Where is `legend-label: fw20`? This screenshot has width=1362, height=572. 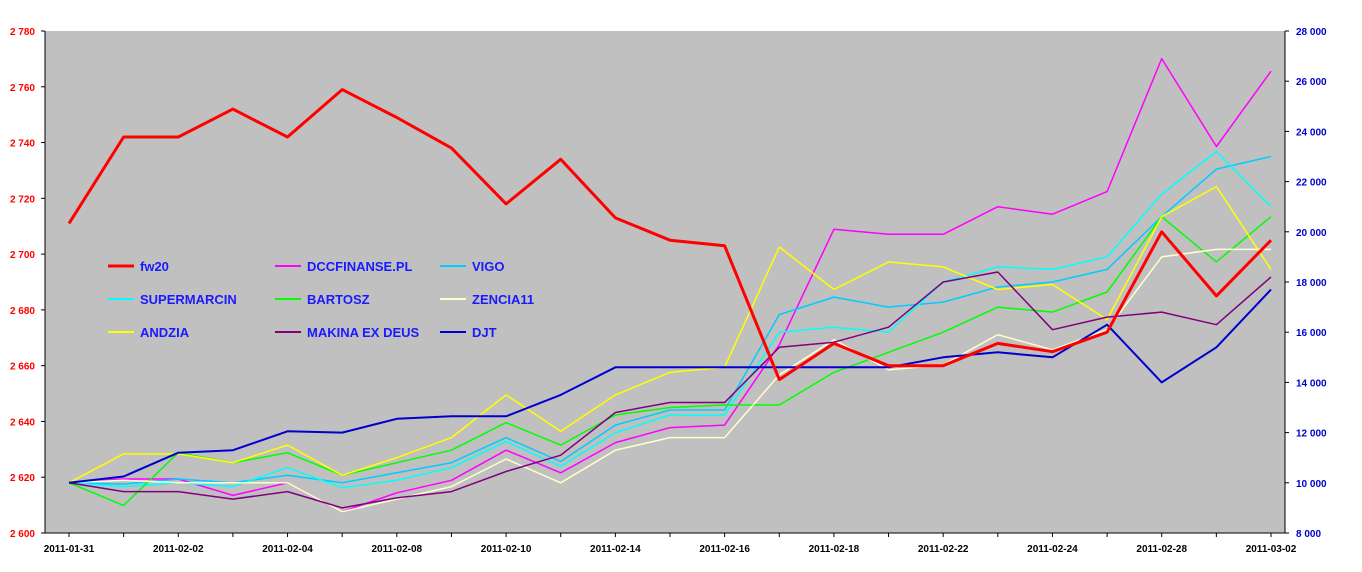 legend-label: fw20 is located at coordinates (154, 266).